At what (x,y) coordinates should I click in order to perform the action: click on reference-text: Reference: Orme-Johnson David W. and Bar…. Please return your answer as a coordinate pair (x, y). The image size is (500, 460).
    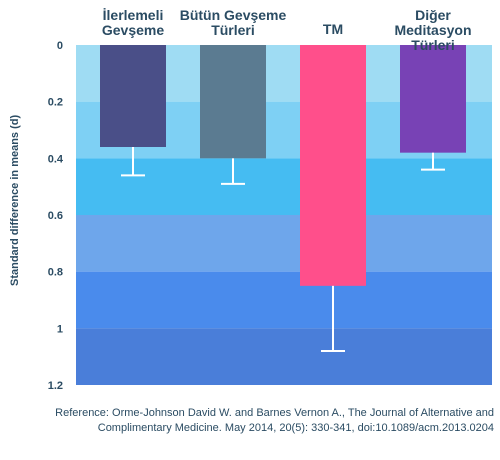
    Looking at the image, I should click on (274, 420).